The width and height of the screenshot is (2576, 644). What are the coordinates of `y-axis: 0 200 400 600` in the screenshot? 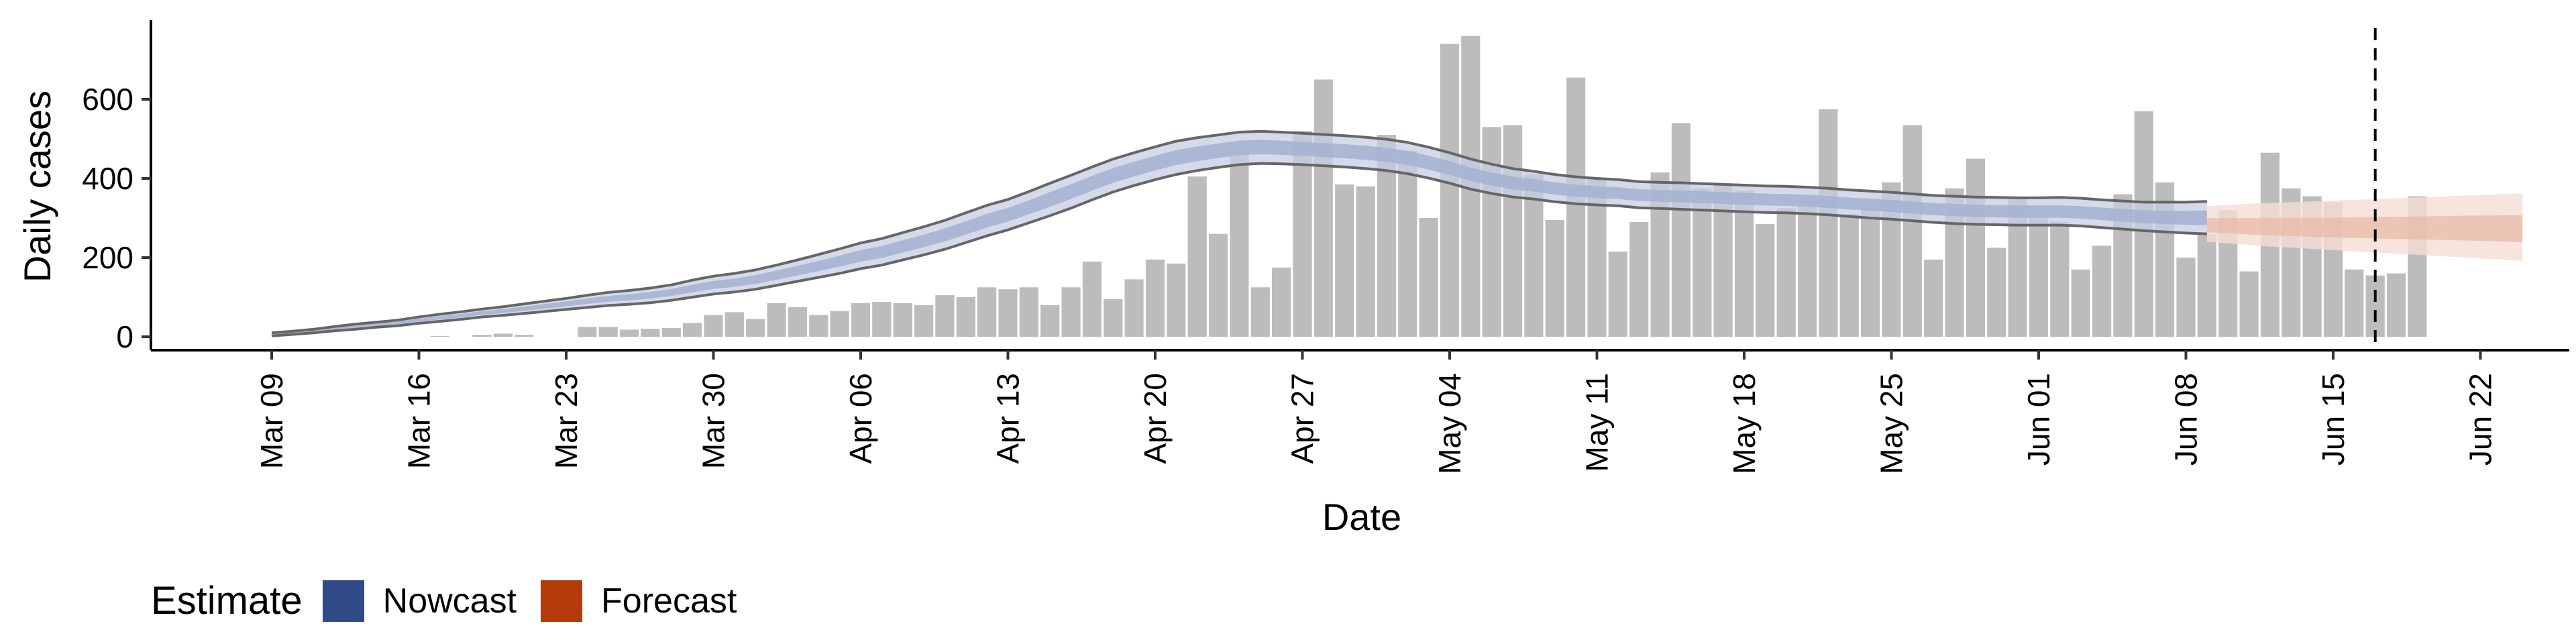 It's located at (117, 187).